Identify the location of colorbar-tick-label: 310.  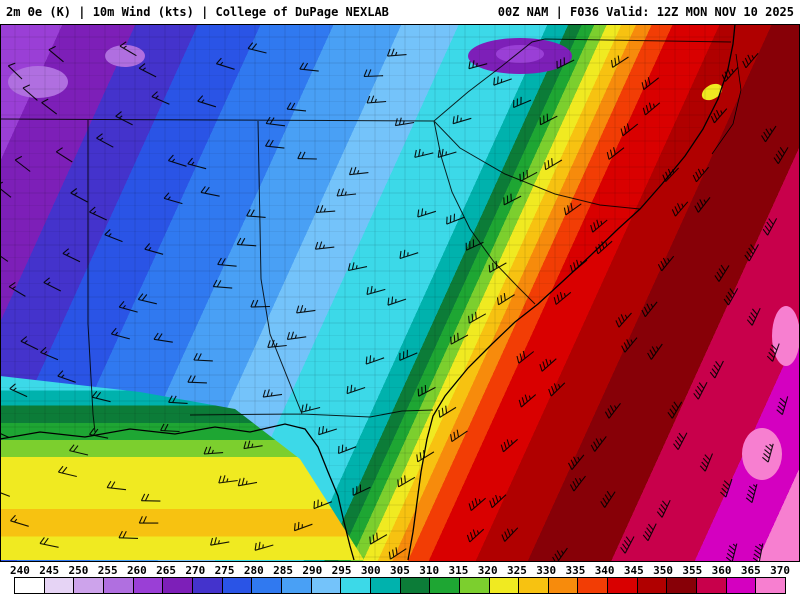
(429, 570).